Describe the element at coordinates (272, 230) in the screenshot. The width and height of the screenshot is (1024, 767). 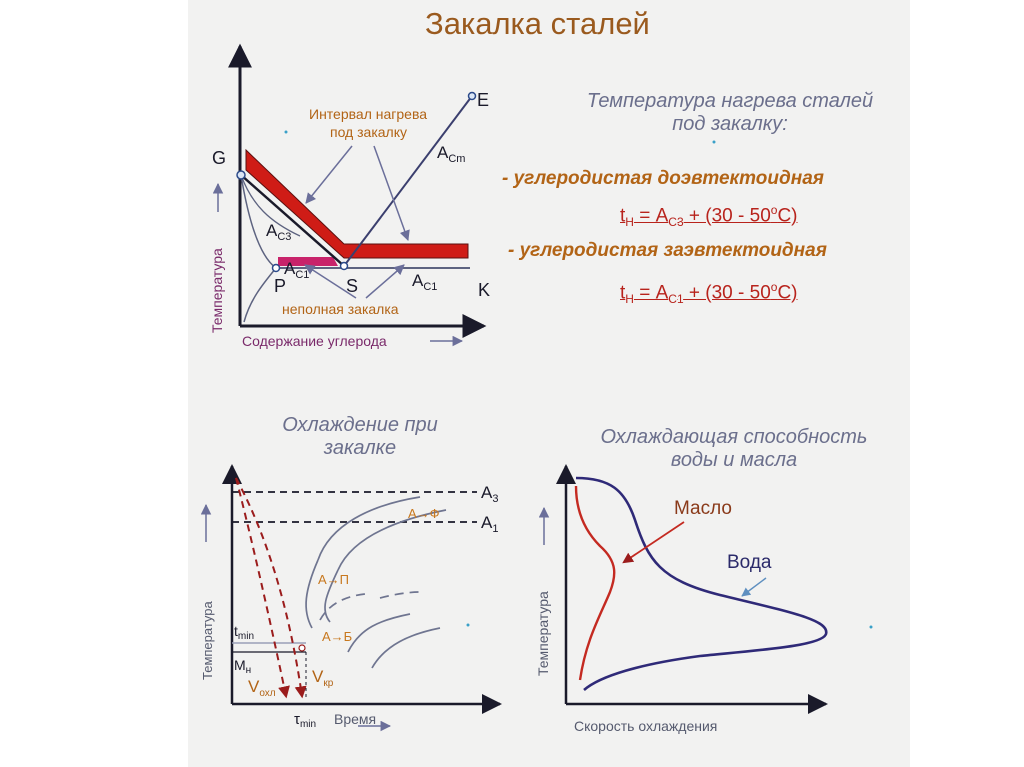
I see `label-ac3-main: A` at that location.